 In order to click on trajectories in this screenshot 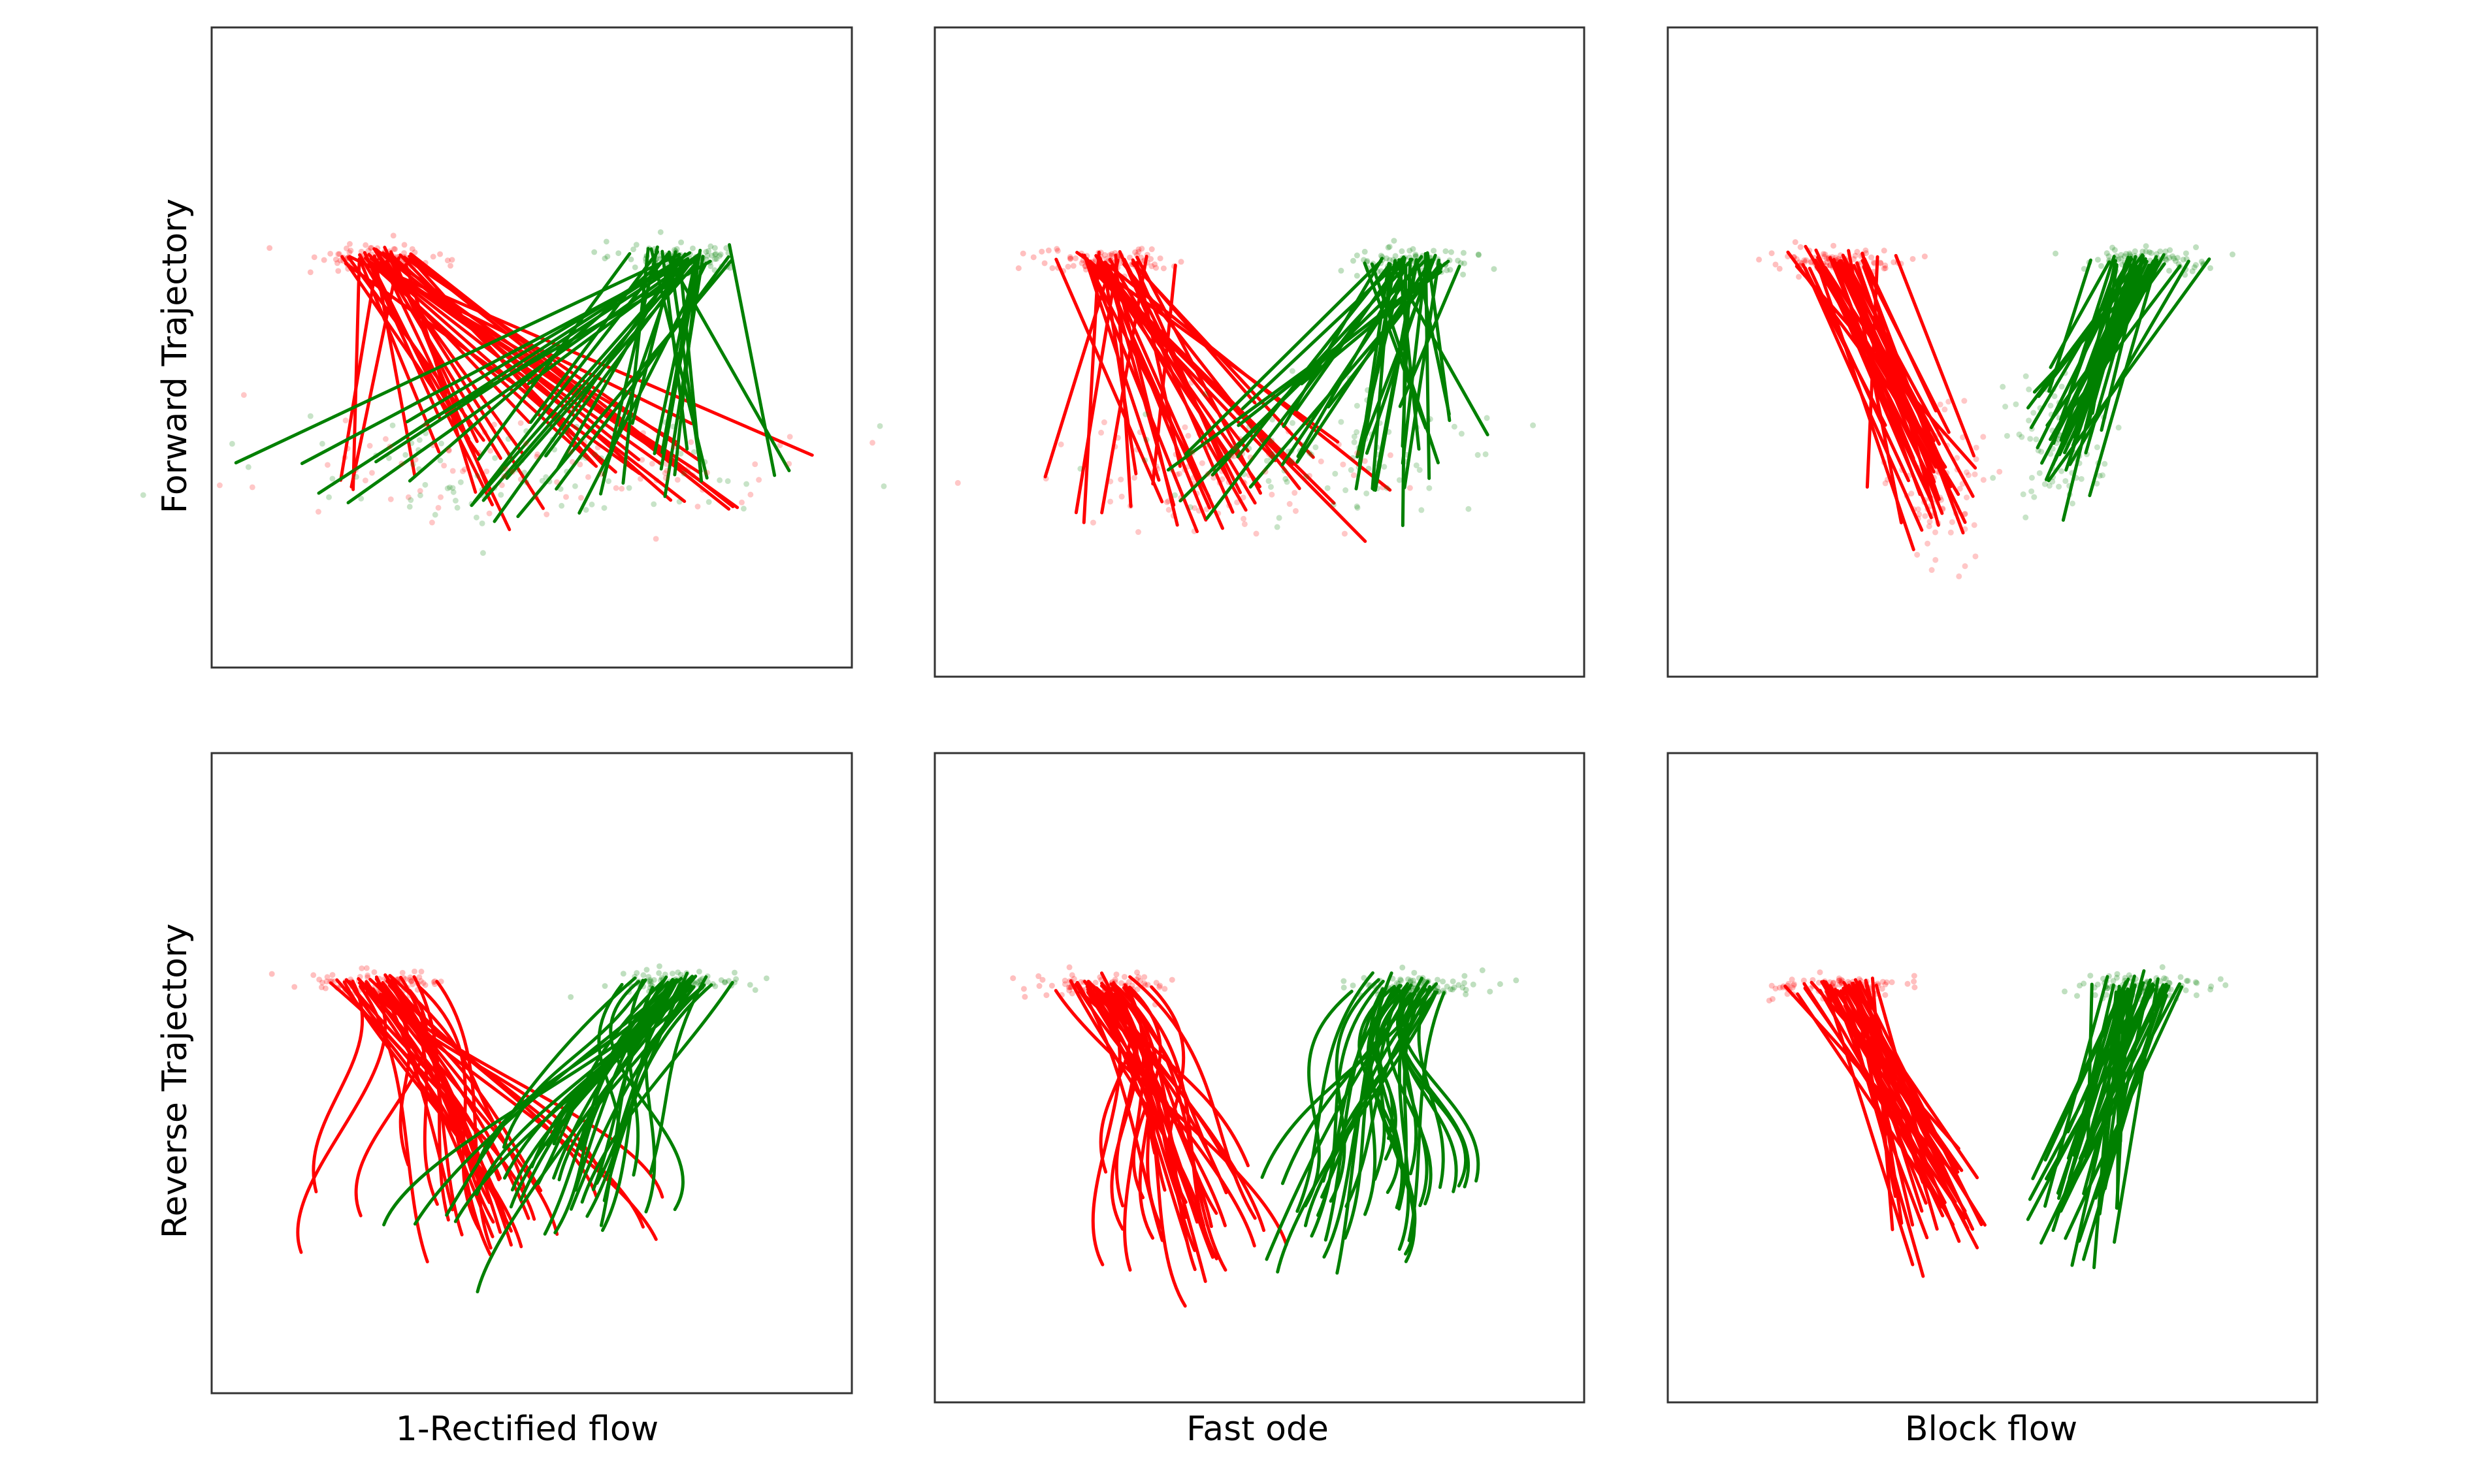, I will do `click(1266, 396)`.